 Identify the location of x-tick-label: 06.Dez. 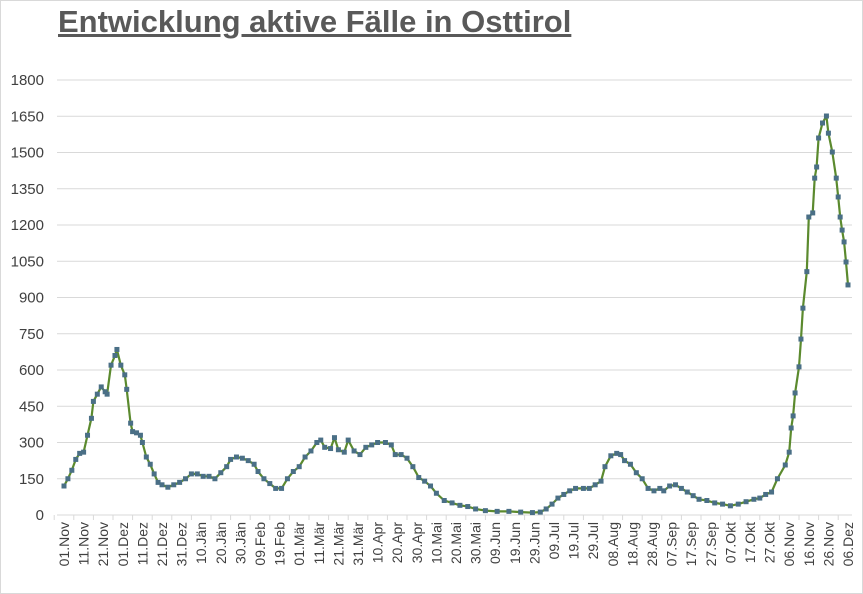
(848, 544).